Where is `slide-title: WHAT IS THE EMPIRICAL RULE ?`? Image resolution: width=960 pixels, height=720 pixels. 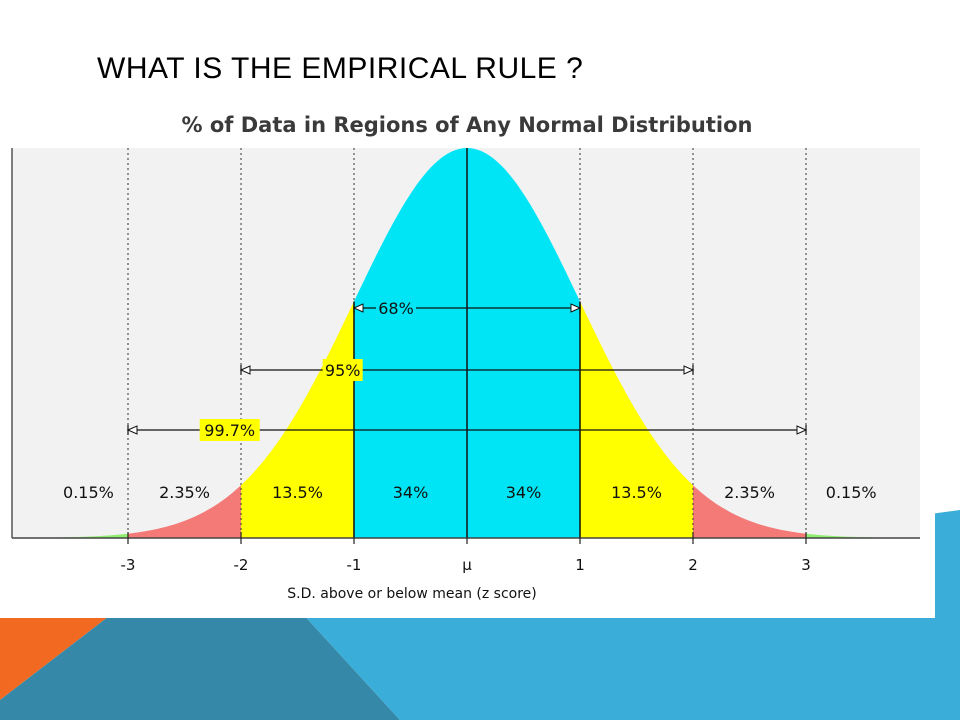
slide-title: WHAT IS THE EMPIRICAL RULE ? is located at coordinates (340, 68).